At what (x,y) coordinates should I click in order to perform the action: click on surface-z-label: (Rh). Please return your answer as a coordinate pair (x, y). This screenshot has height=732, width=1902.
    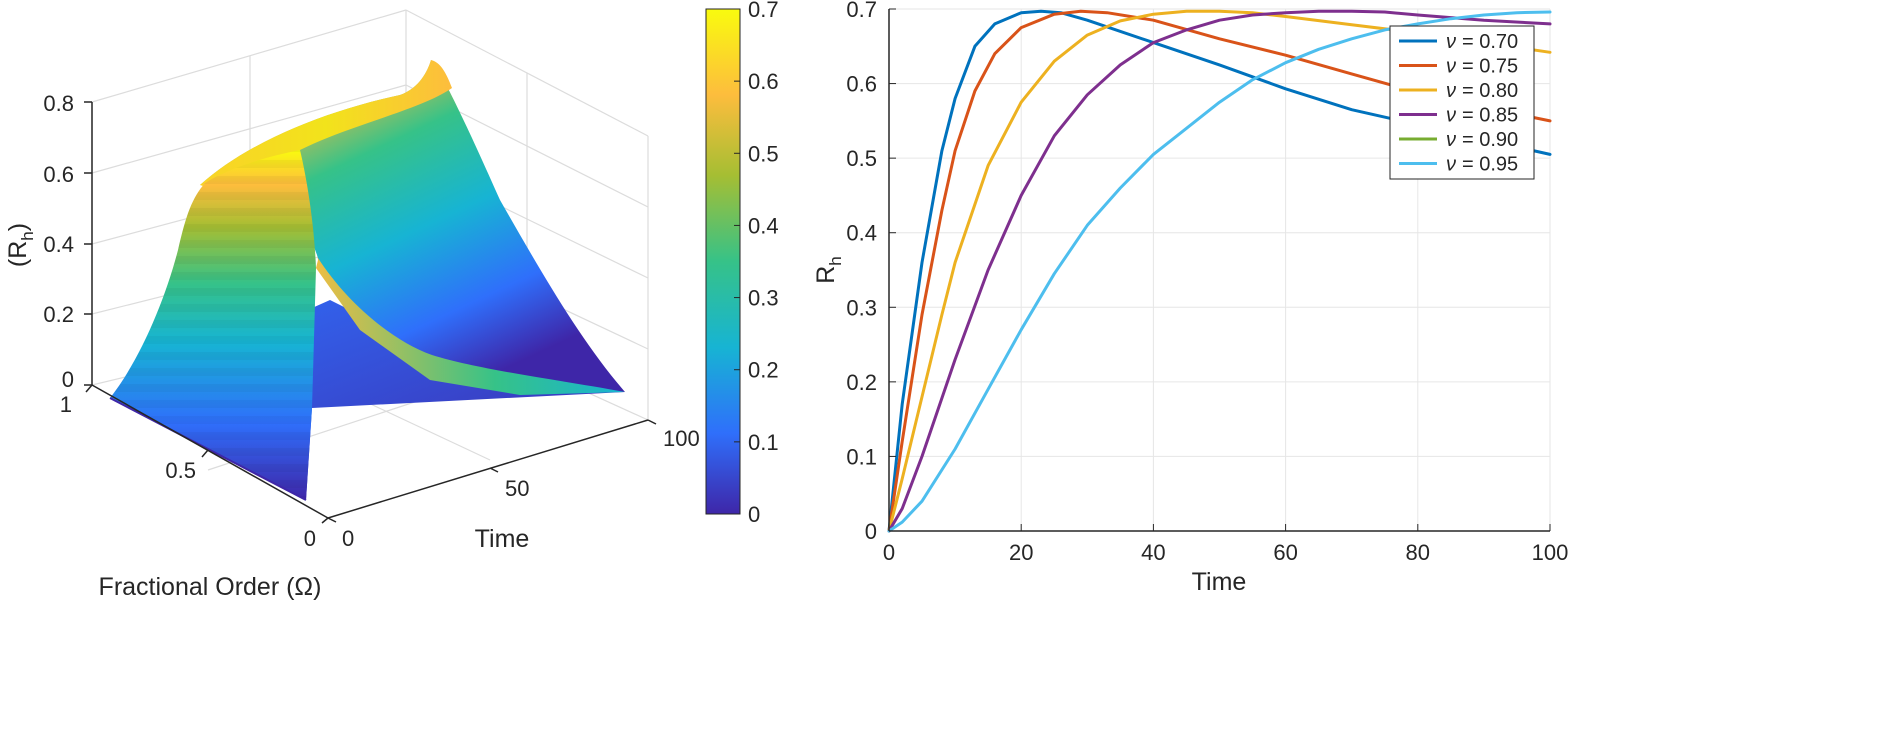
    Looking at the image, I should click on (20, 245).